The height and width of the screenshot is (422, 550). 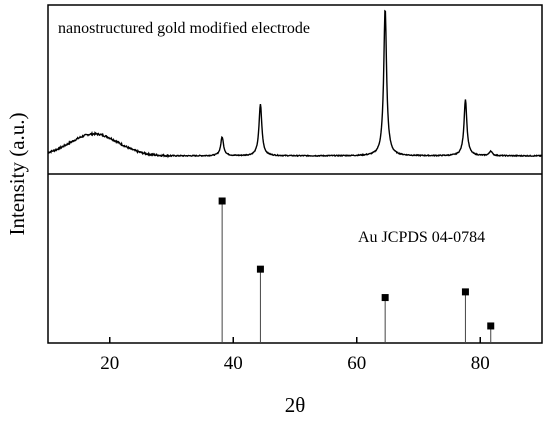 What do you see at coordinates (184, 28) in the screenshot?
I see `panel-top-label: nanostructured gold modified electrode` at bounding box center [184, 28].